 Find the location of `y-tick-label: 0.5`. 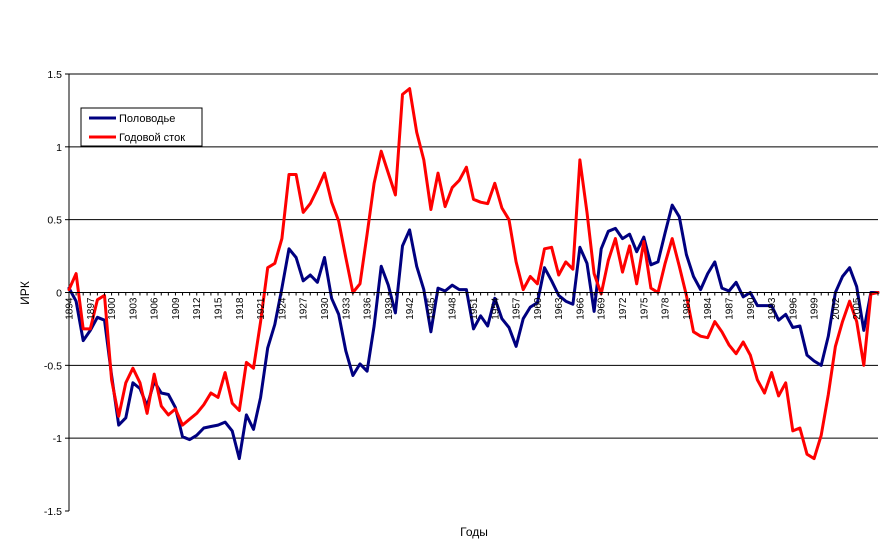

y-tick-label: 0.5 is located at coordinates (54, 221).